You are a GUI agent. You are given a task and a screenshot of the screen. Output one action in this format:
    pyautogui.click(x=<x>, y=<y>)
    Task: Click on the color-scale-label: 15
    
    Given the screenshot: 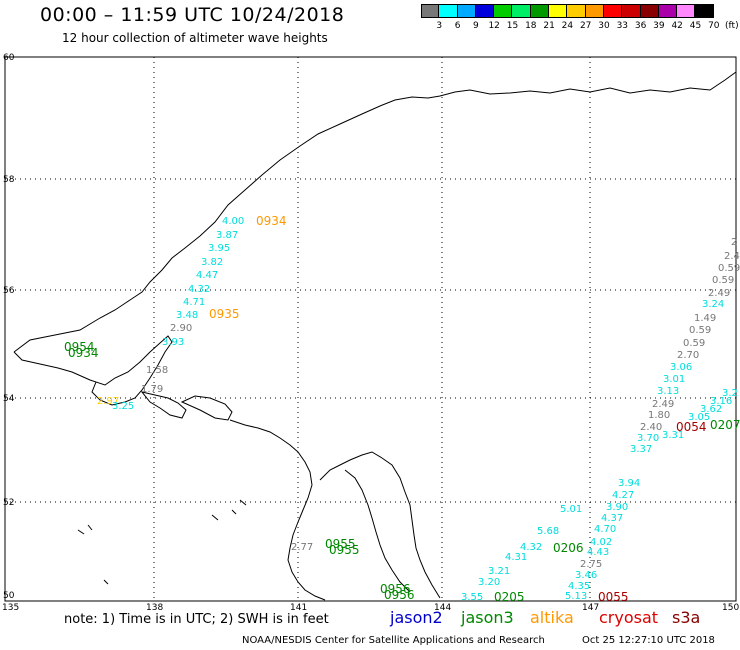 What is the action you would take?
    pyautogui.click(x=512, y=26)
    